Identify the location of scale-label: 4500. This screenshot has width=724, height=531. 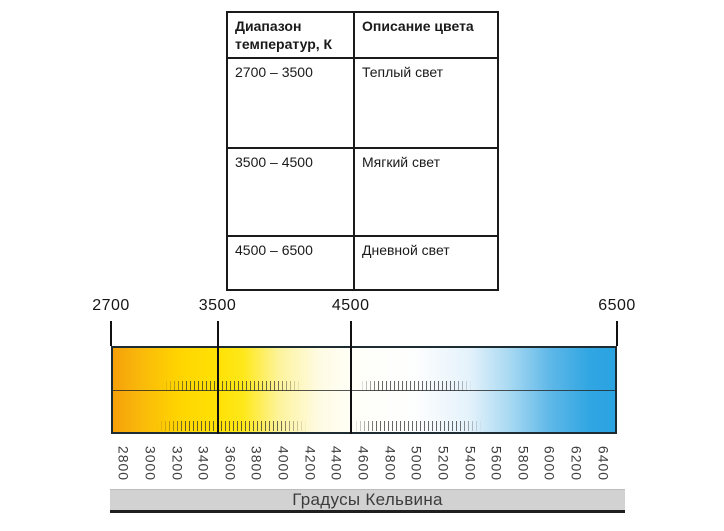
(350, 305).